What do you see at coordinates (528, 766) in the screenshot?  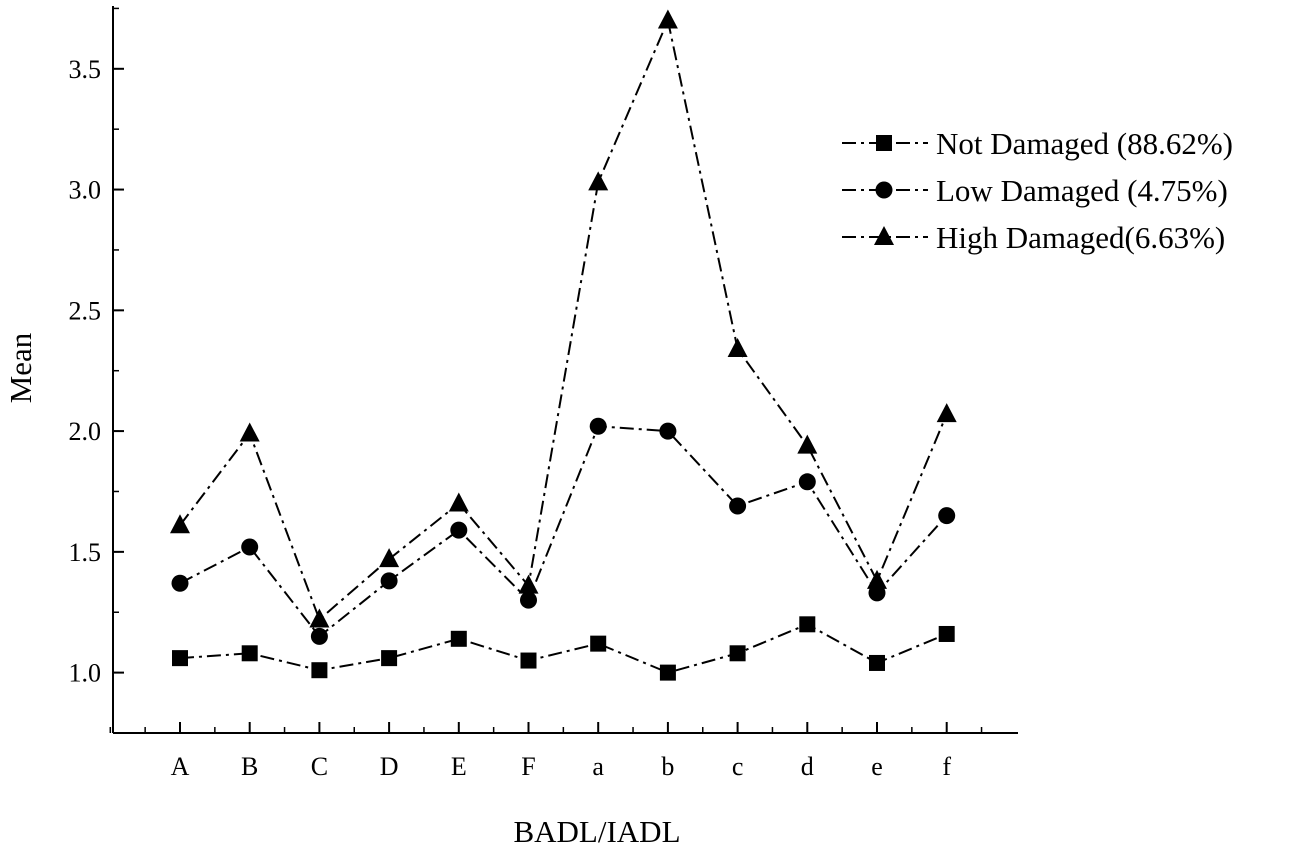 I see `x-tick-label: F` at bounding box center [528, 766].